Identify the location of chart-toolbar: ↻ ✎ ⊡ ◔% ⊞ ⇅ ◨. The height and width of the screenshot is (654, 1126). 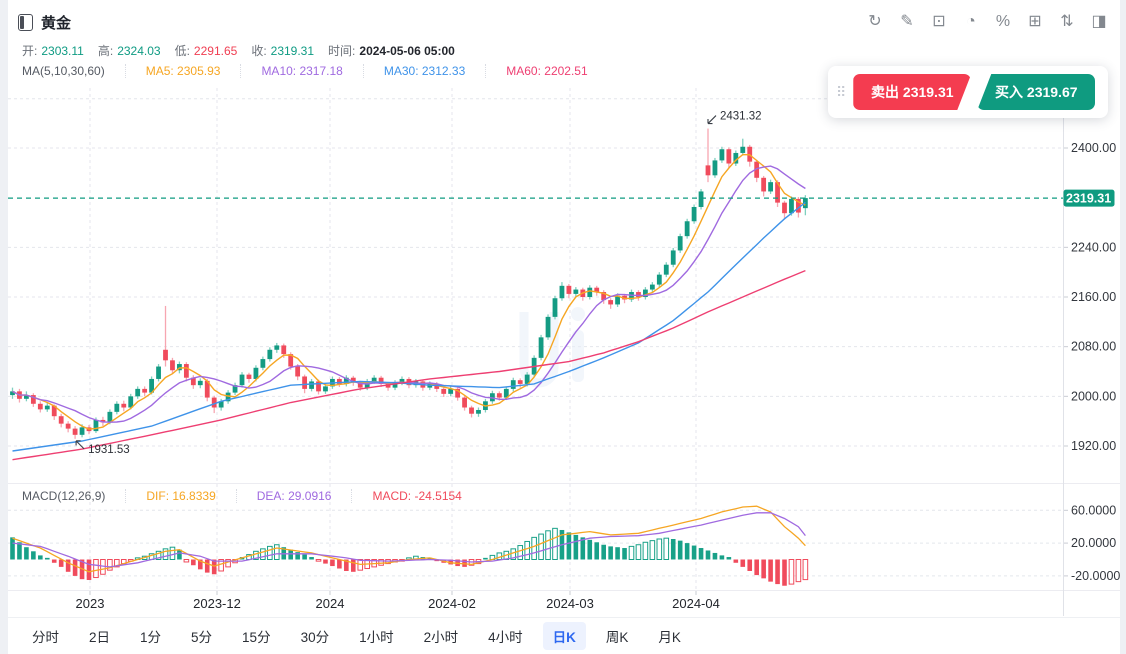
(987, 22).